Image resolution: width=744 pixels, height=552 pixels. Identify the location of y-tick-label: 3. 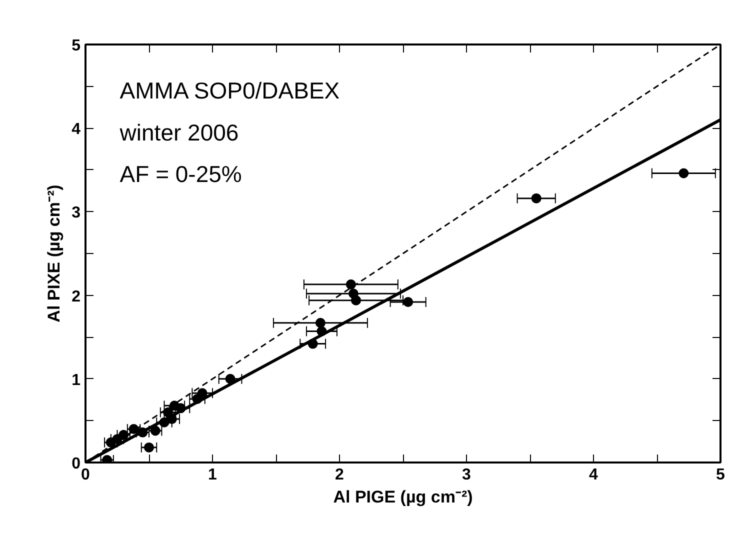
(76, 213).